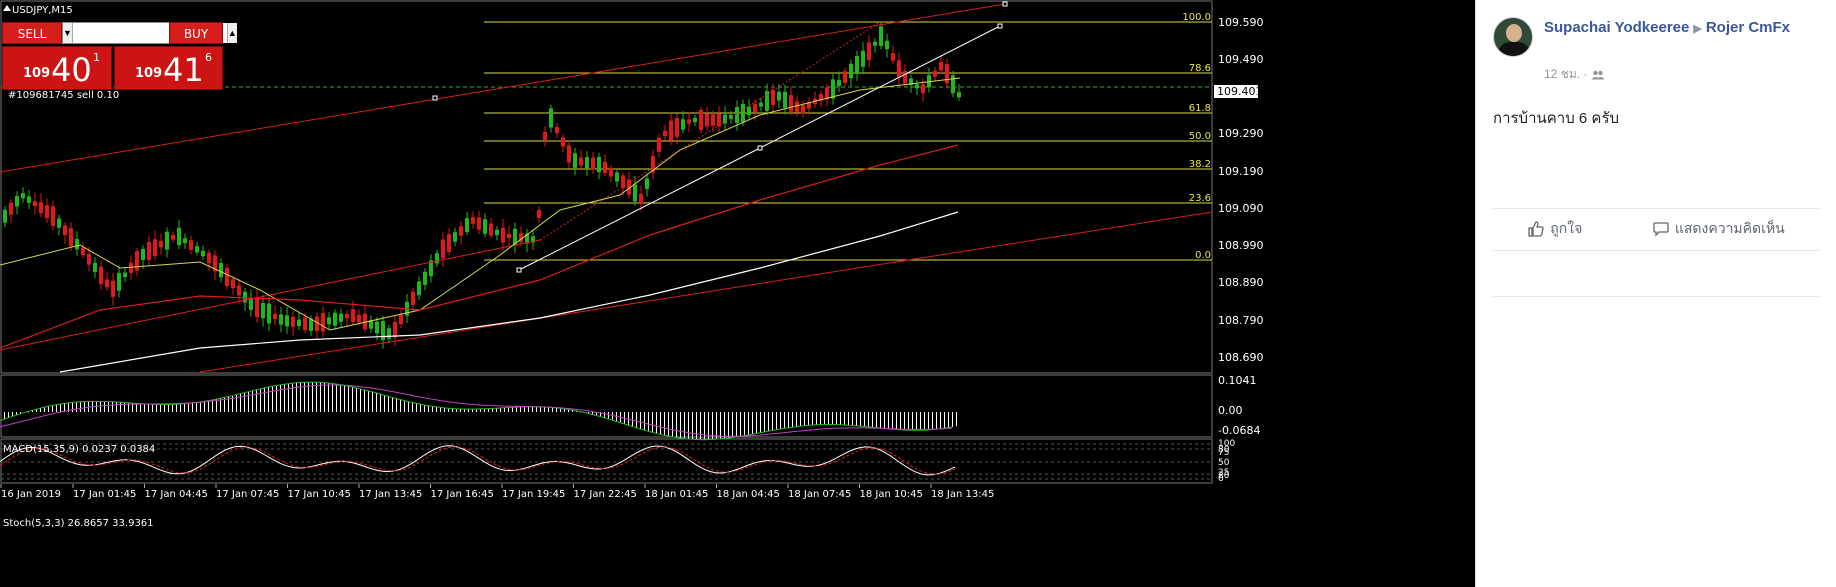  What do you see at coordinates (1224, 463) in the screenshot?
I see `stoch-tick-label: 50` at bounding box center [1224, 463].